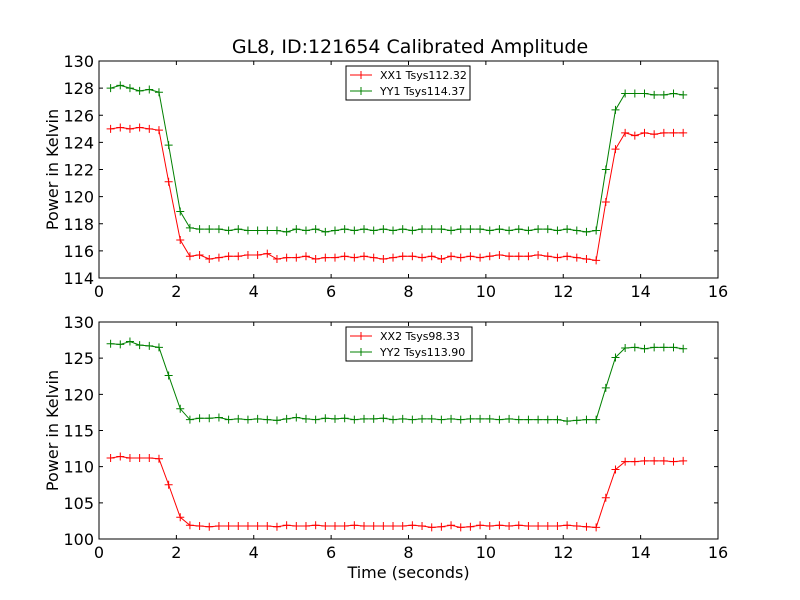 This screenshot has height=600, width=800. Describe the element at coordinates (52, 430) in the screenshot. I see `y-axis-label: Power in Kelvin` at that location.